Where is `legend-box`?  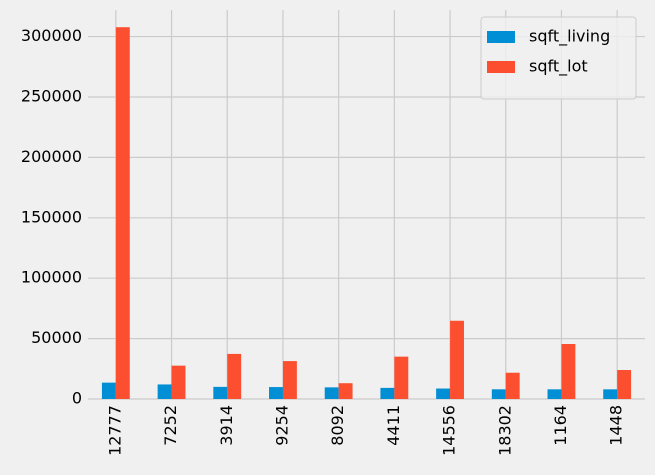
legend-box is located at coordinates (558, 58).